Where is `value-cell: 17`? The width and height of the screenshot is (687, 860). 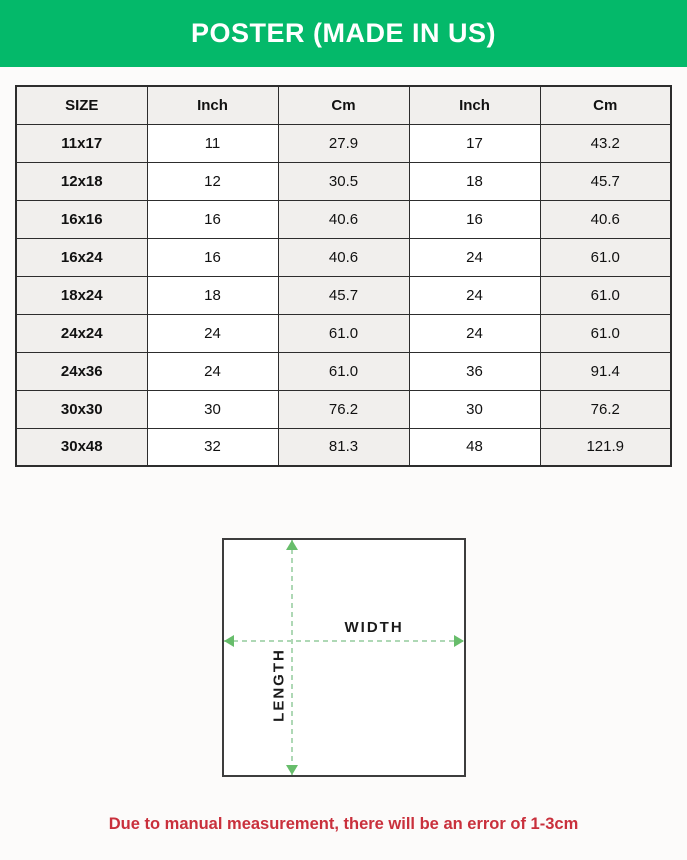
value-cell: 17 is located at coordinates (474, 143).